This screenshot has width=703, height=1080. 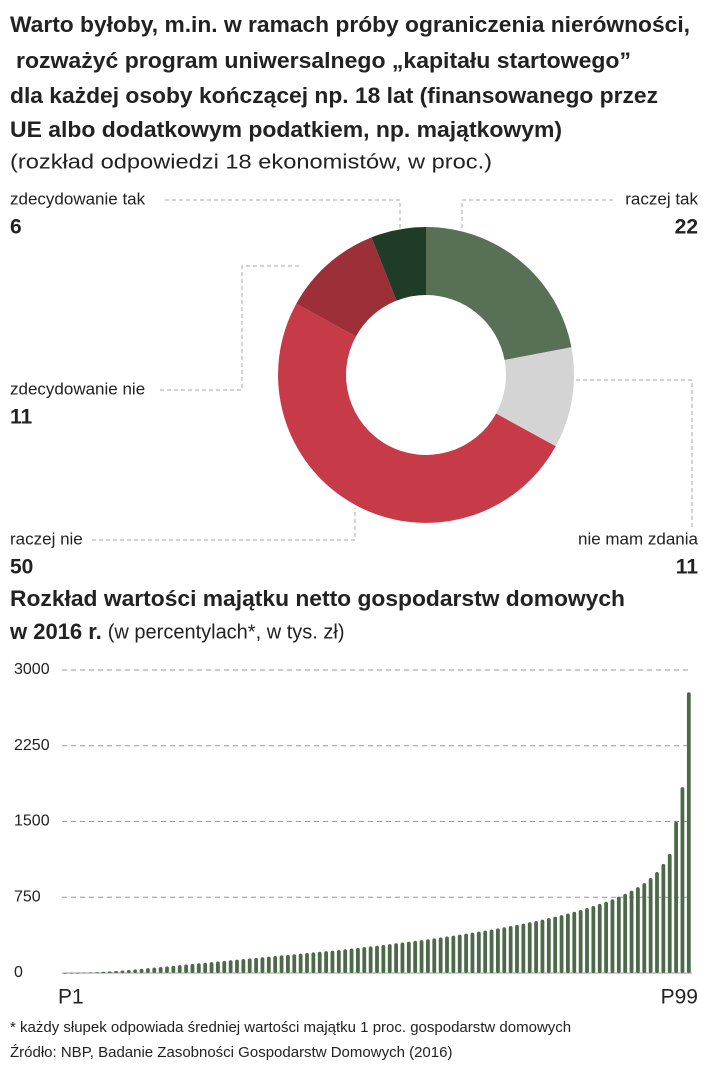 I want to click on x-tick-label: P1, so click(x=71, y=997).